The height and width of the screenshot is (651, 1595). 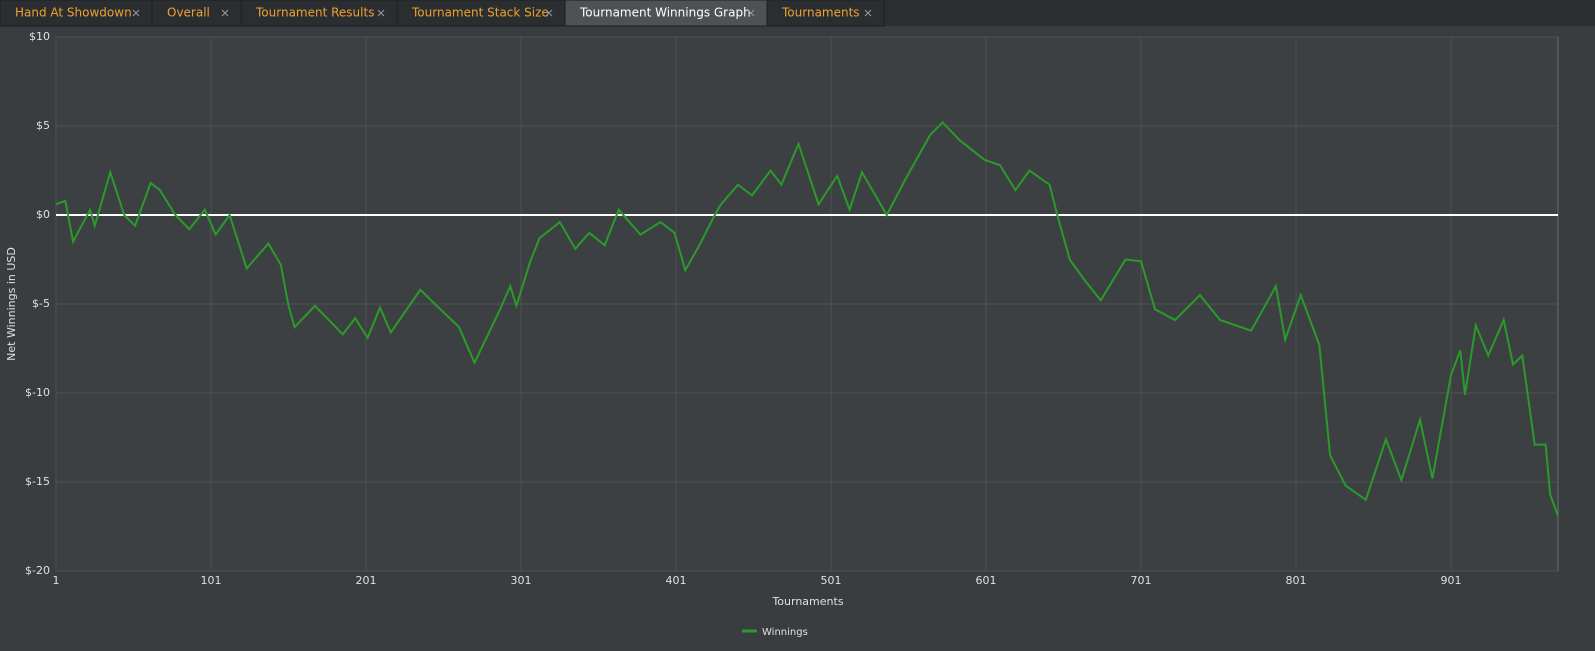 I want to click on legend-label: Winnings, so click(x=785, y=632).